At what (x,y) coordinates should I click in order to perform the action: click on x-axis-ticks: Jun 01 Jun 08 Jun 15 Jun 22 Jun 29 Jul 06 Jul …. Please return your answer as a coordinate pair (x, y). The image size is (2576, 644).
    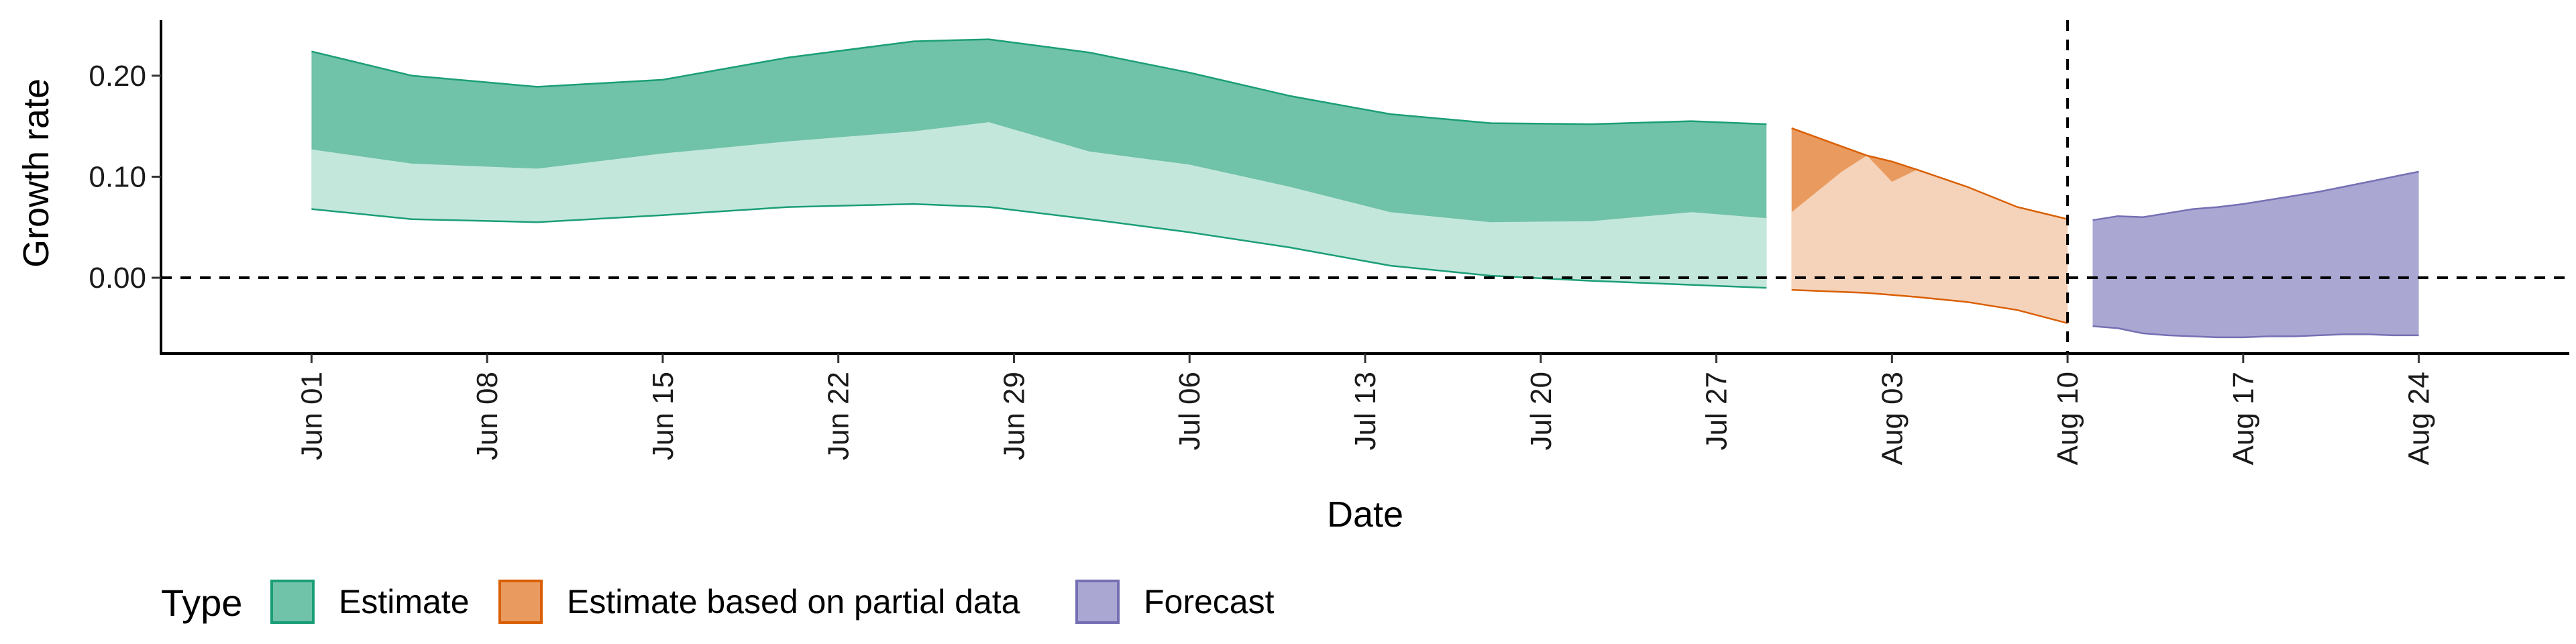
    Looking at the image, I should click on (1365, 409).